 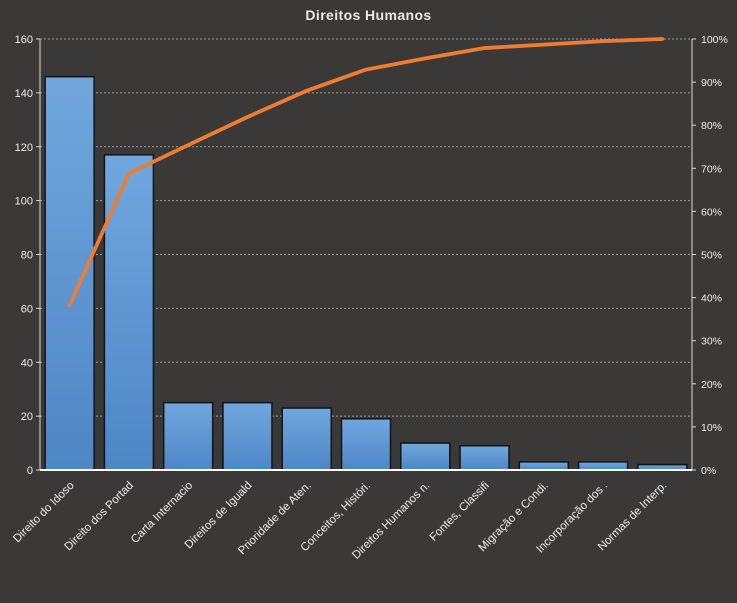 I want to click on y-axis-left-label: 160, so click(x=24, y=40).